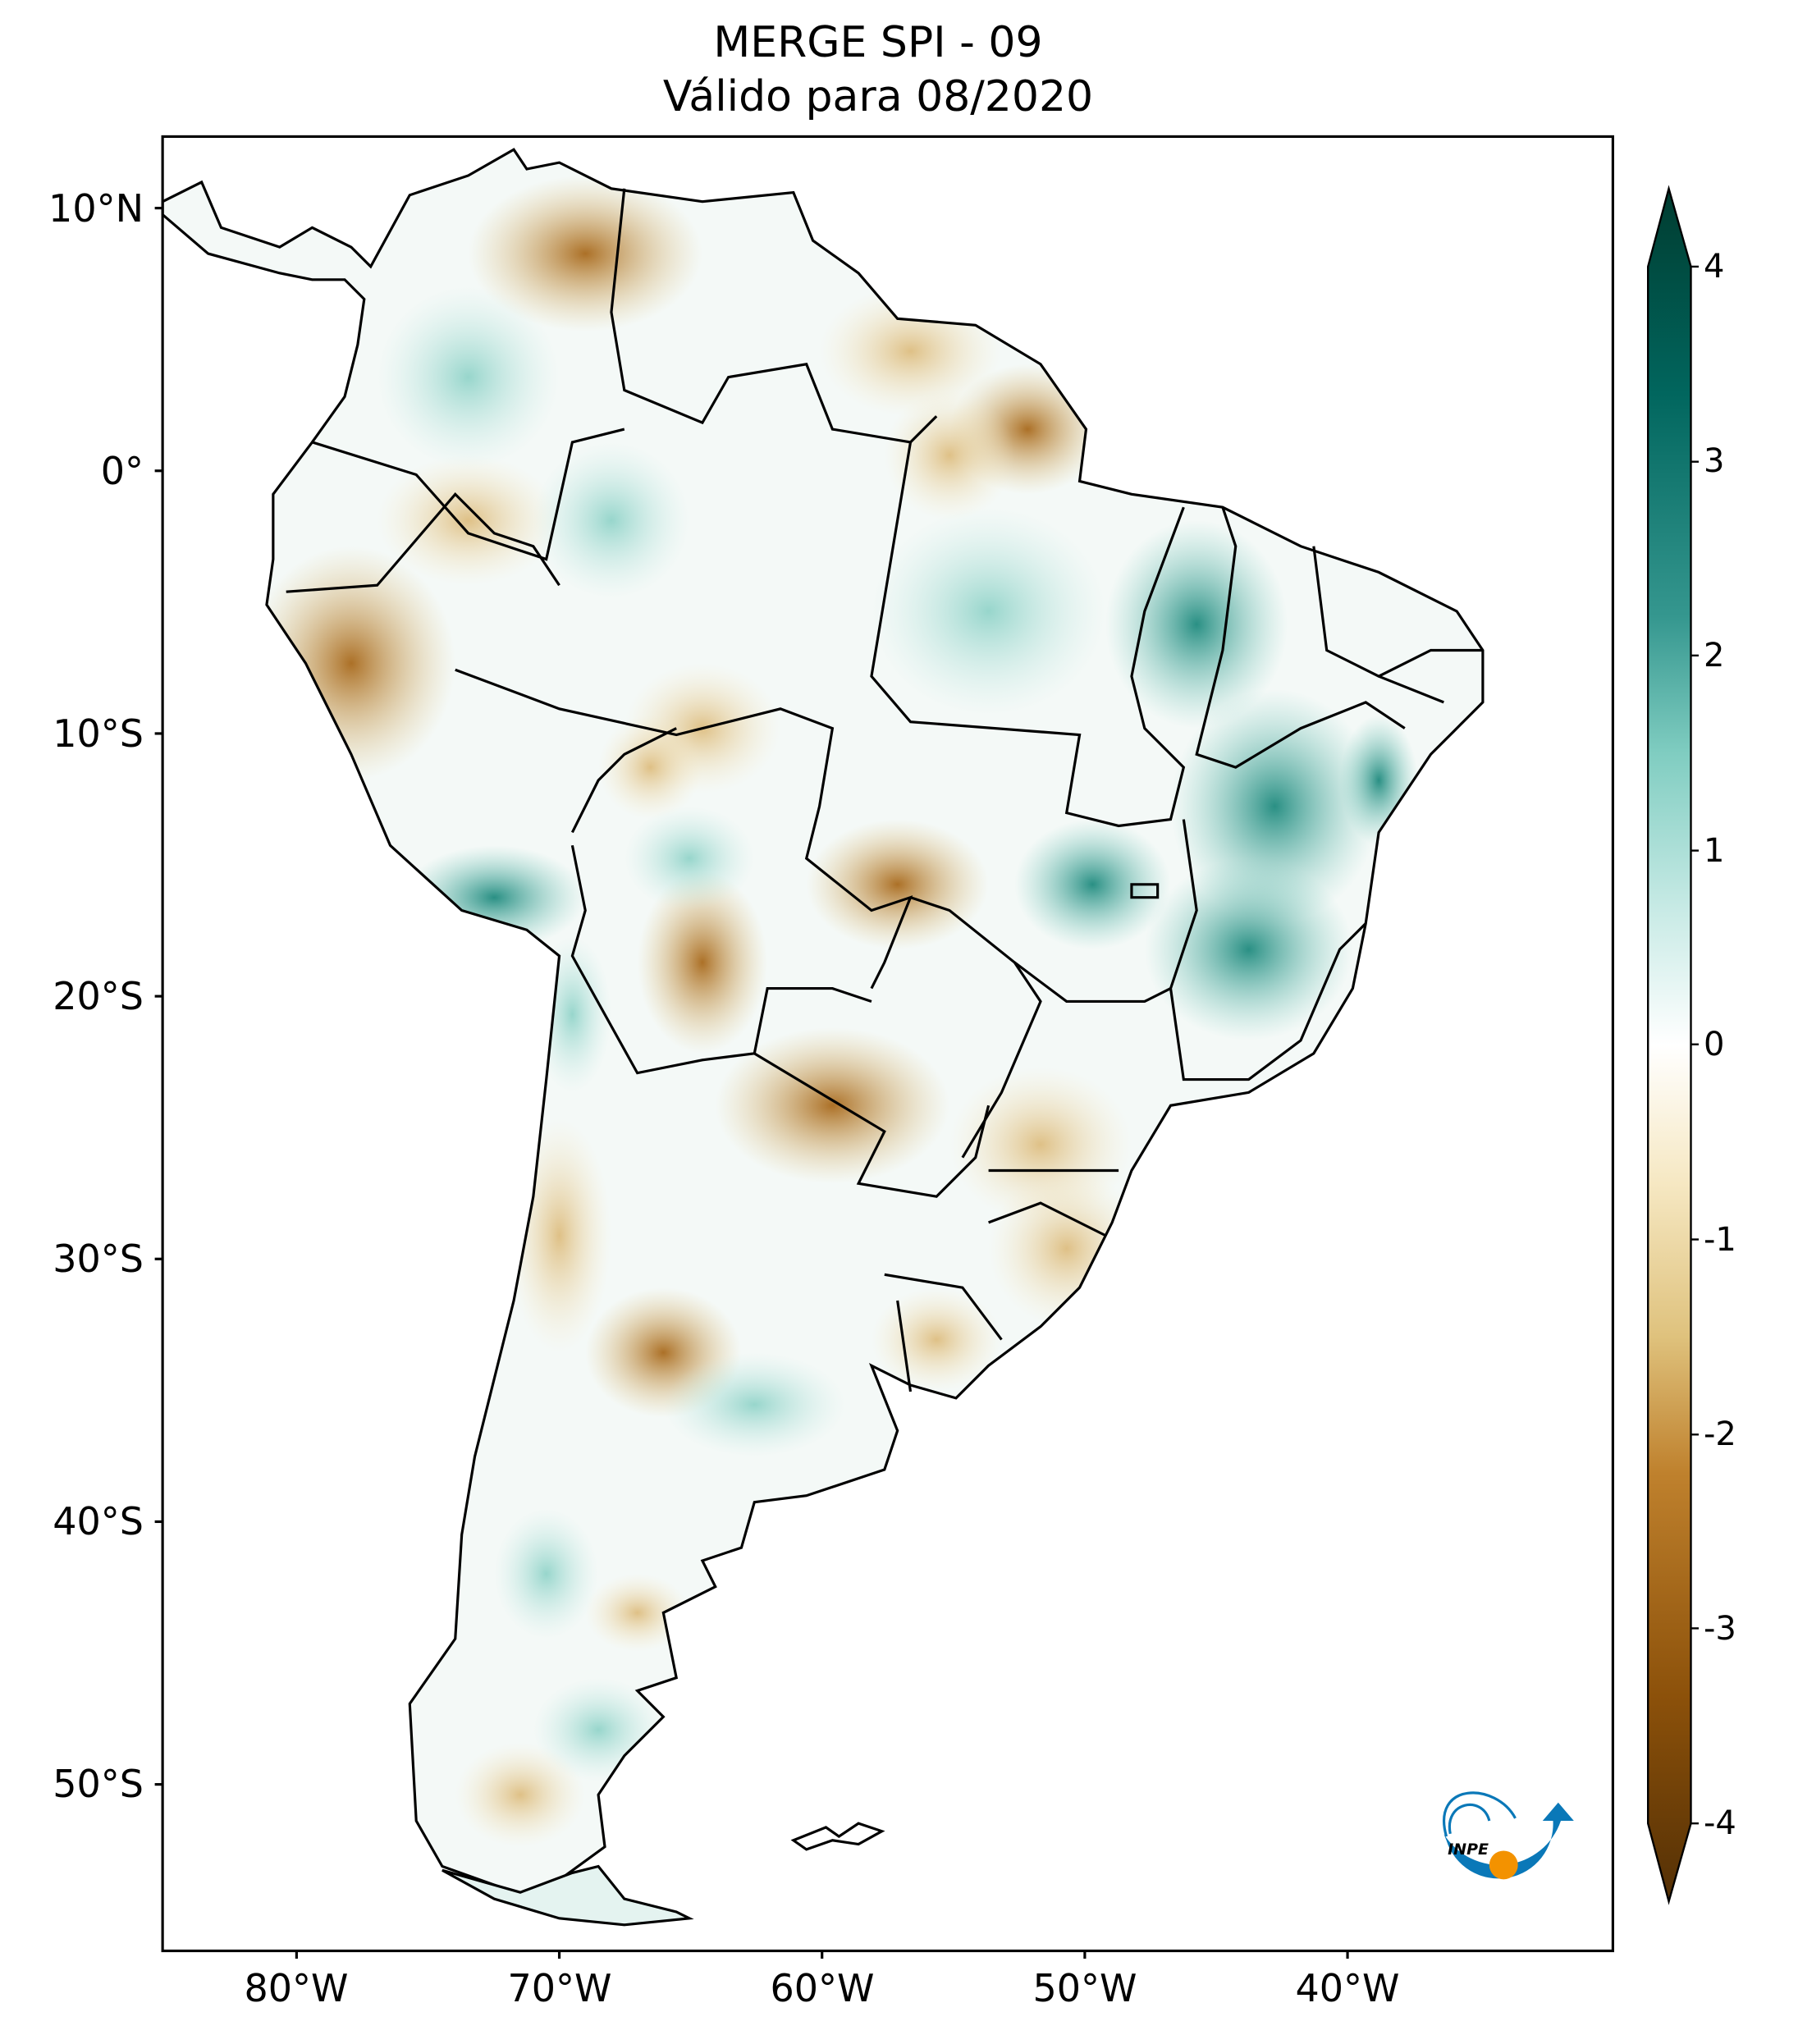  Describe the element at coordinates (122, 471) in the screenshot. I see `lat-label: 0°` at that location.